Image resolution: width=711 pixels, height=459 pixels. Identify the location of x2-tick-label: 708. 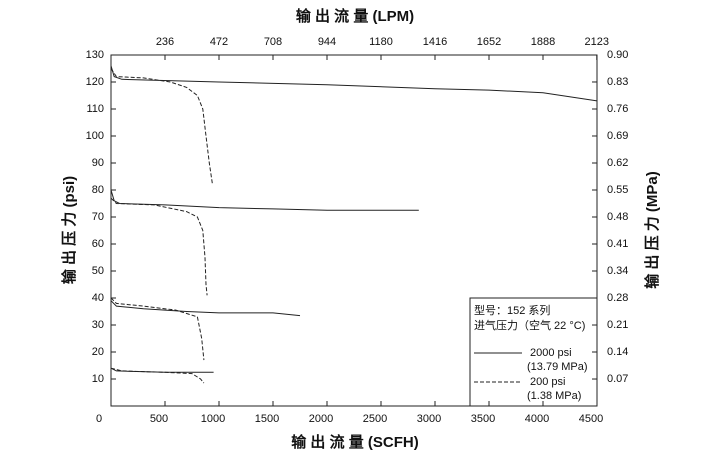
(273, 42).